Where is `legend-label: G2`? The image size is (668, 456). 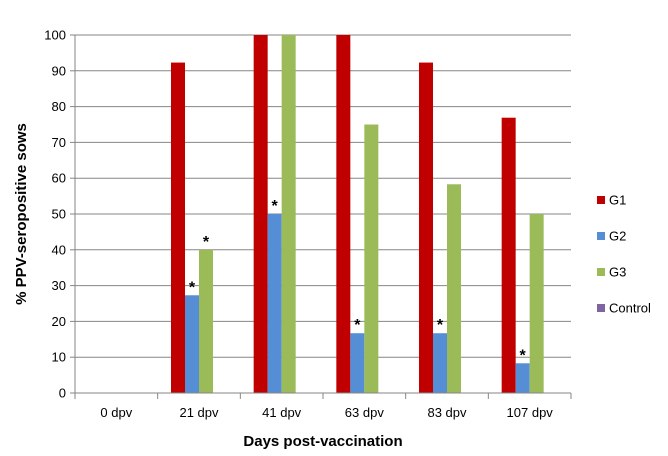
legend-label: G2 is located at coordinates (617, 236).